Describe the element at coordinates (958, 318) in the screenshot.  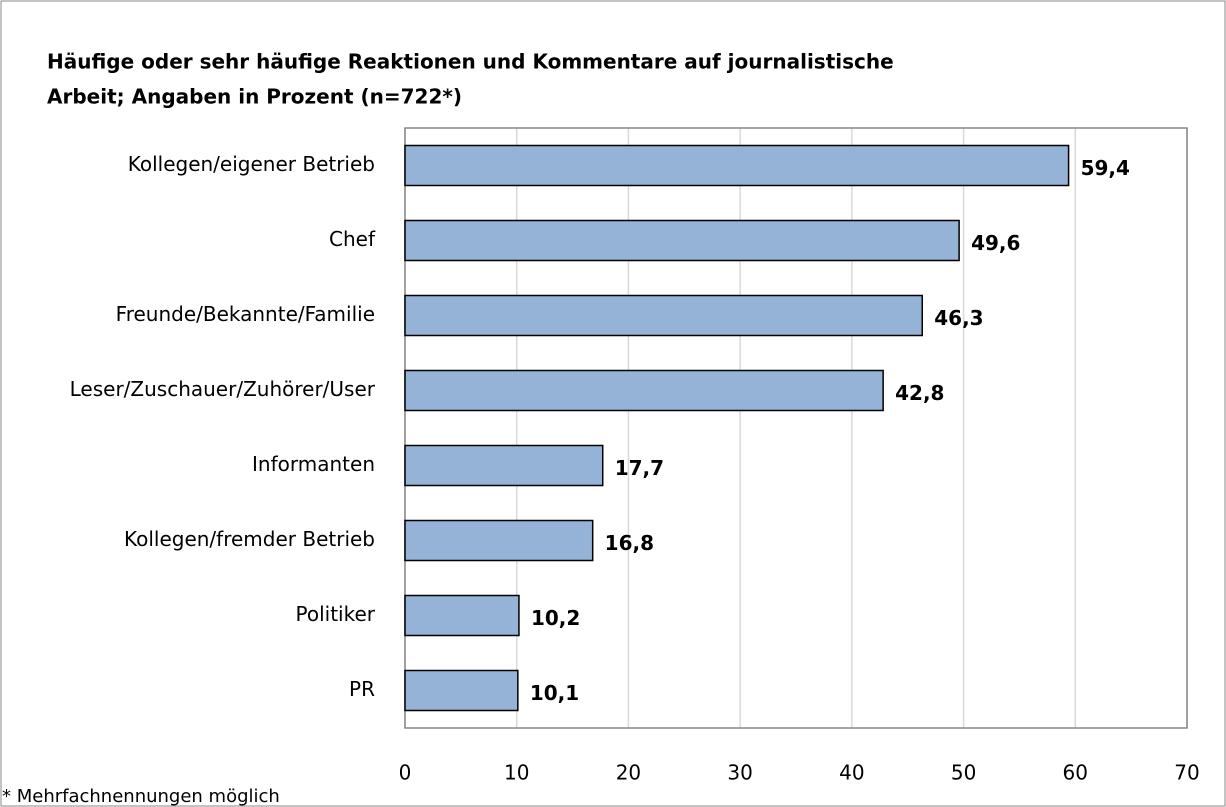
I see `value-label: 46,3` at that location.